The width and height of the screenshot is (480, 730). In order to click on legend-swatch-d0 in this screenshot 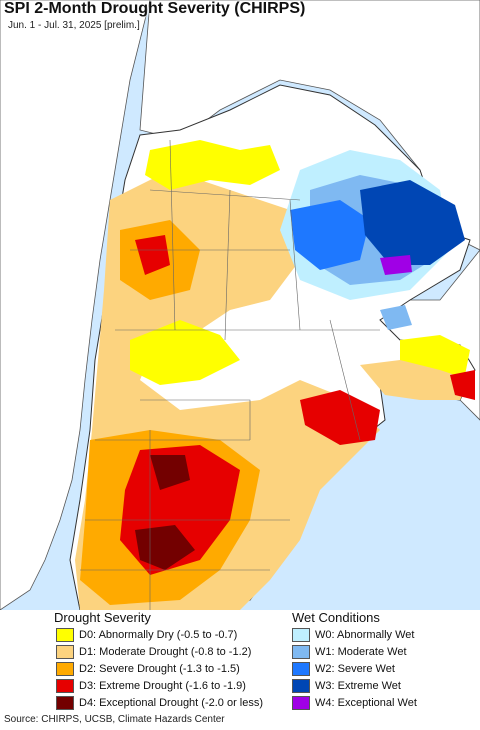, I will do `click(65, 634)`.